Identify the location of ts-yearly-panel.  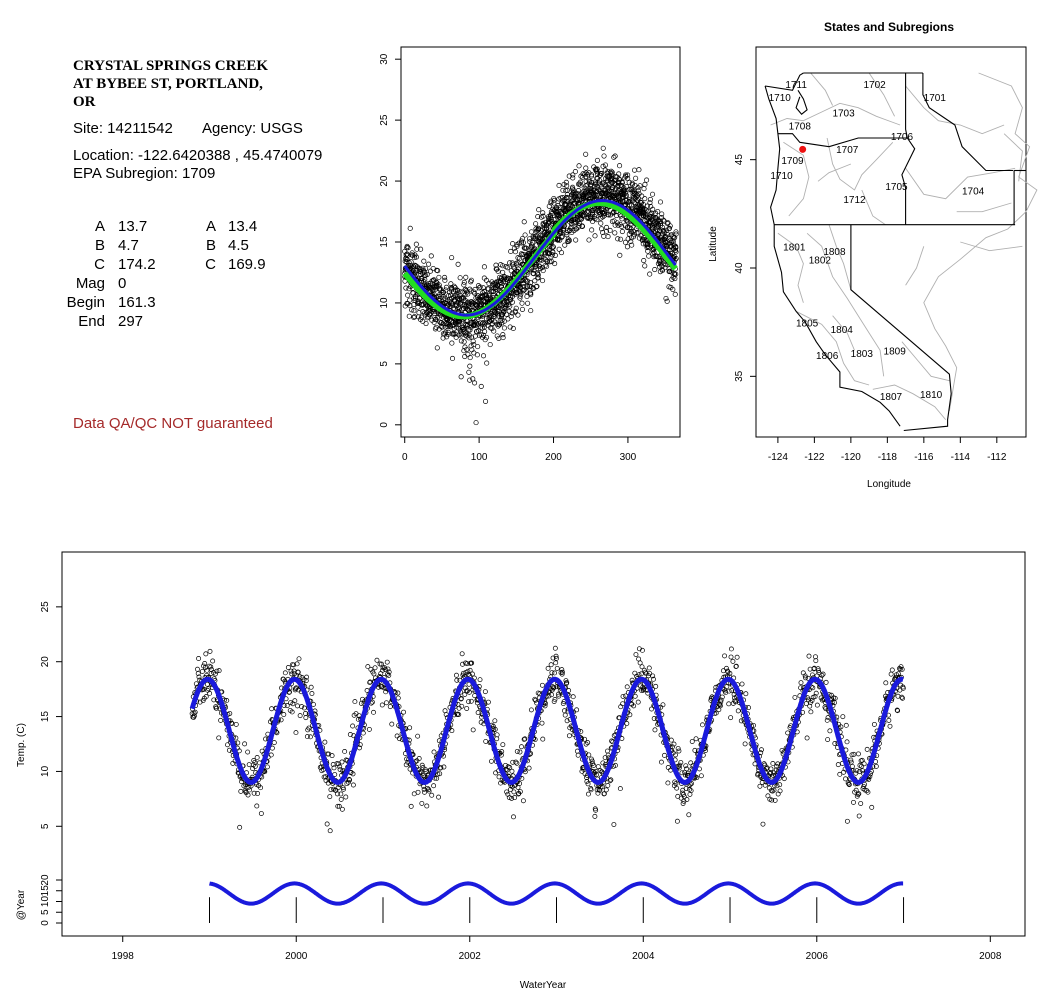
(556, 902).